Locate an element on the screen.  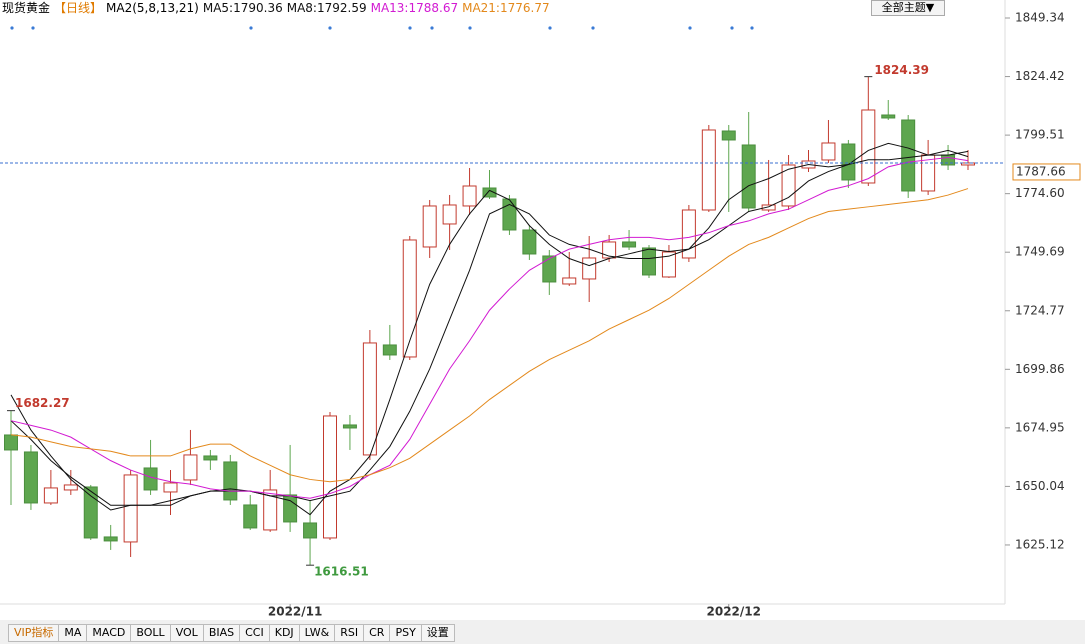
y-tick-label: 1724.77 is located at coordinates (1040, 310).